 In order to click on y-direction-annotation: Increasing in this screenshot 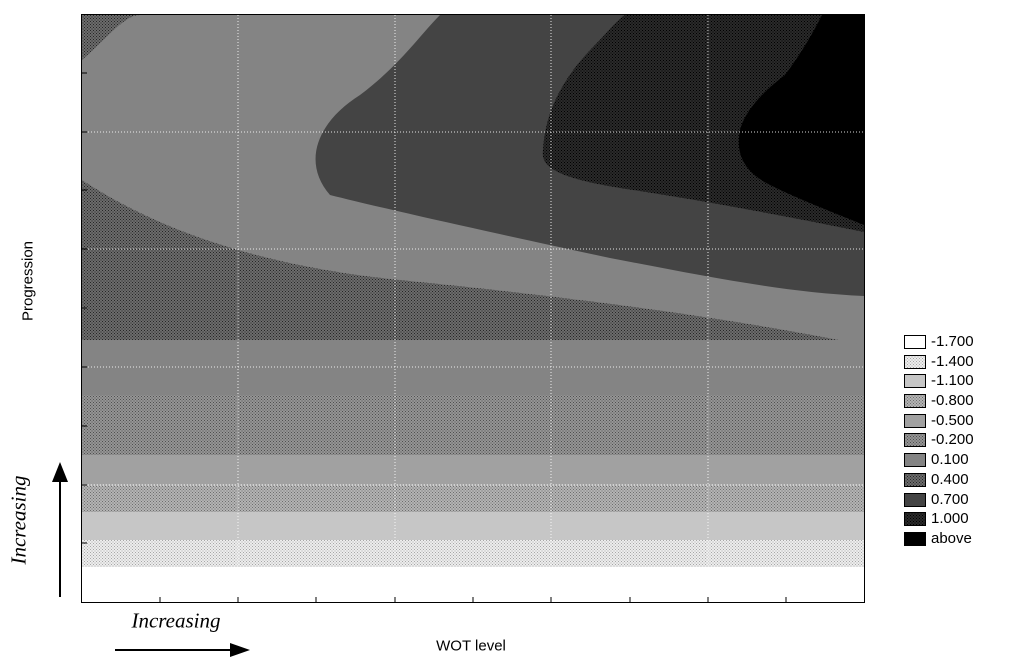, I will do `click(18, 520)`.